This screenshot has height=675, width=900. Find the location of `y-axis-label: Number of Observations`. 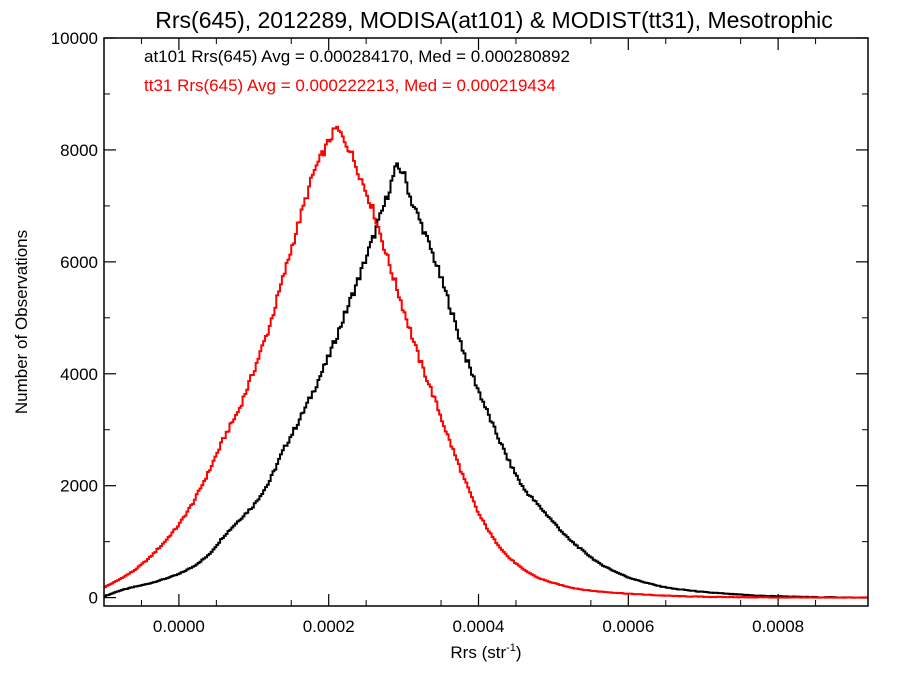

y-axis-label: Number of Observations is located at coordinates (21, 322).